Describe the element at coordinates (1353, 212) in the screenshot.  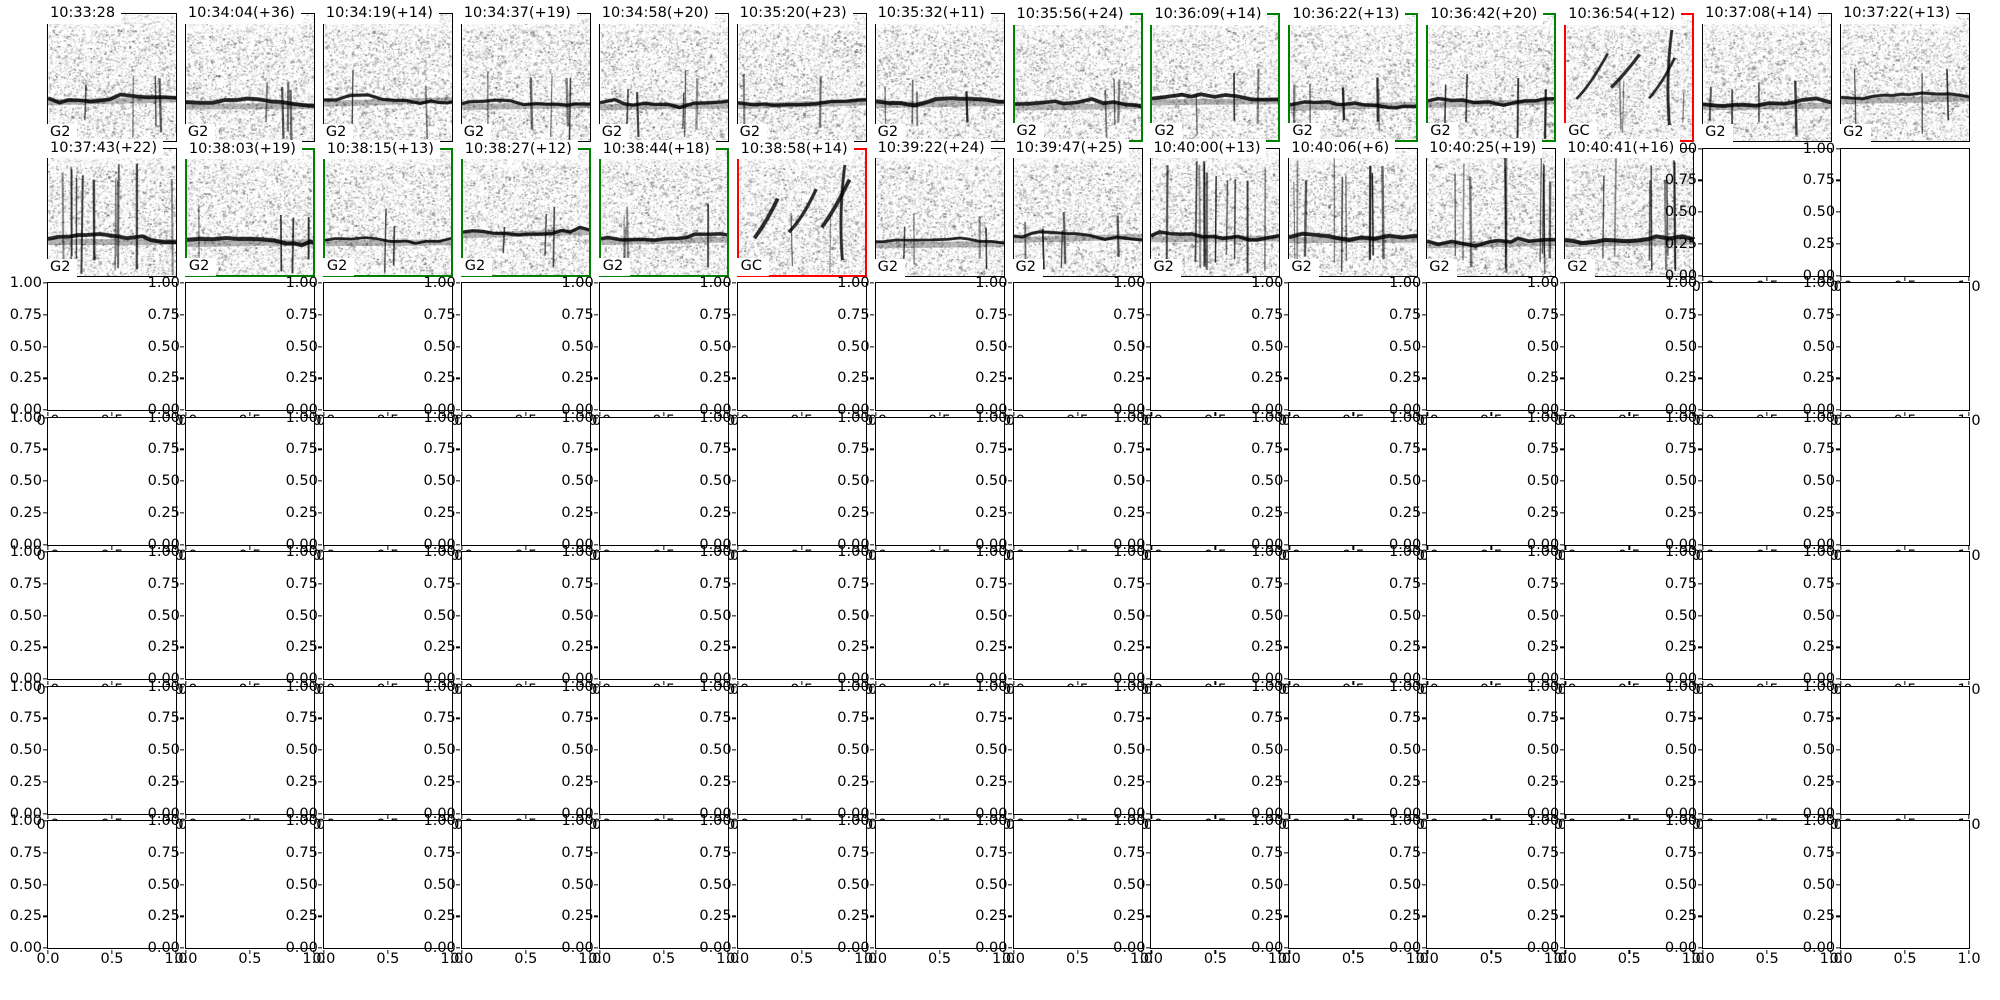
I see `spectrogram-image` at that location.